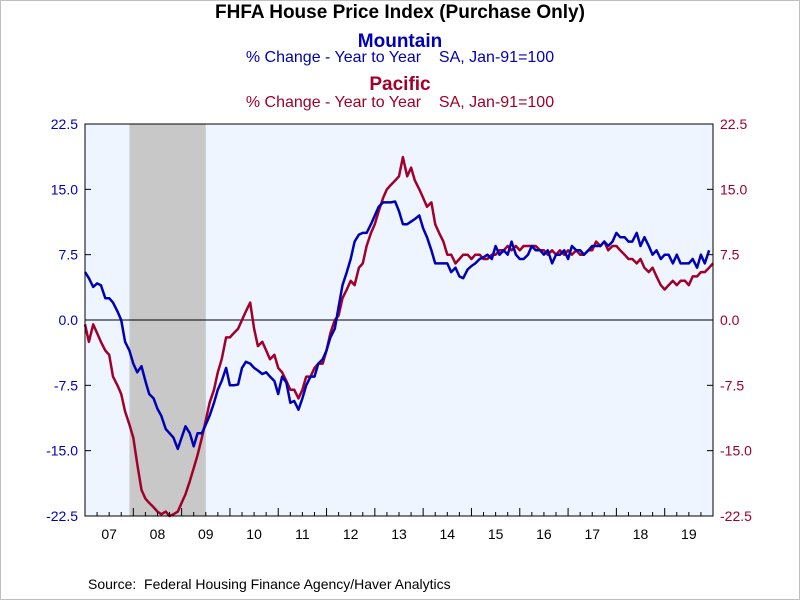 This screenshot has height=600, width=800. Describe the element at coordinates (733, 189) in the screenshot. I see `y-tick-label-right: 15.0` at that location.